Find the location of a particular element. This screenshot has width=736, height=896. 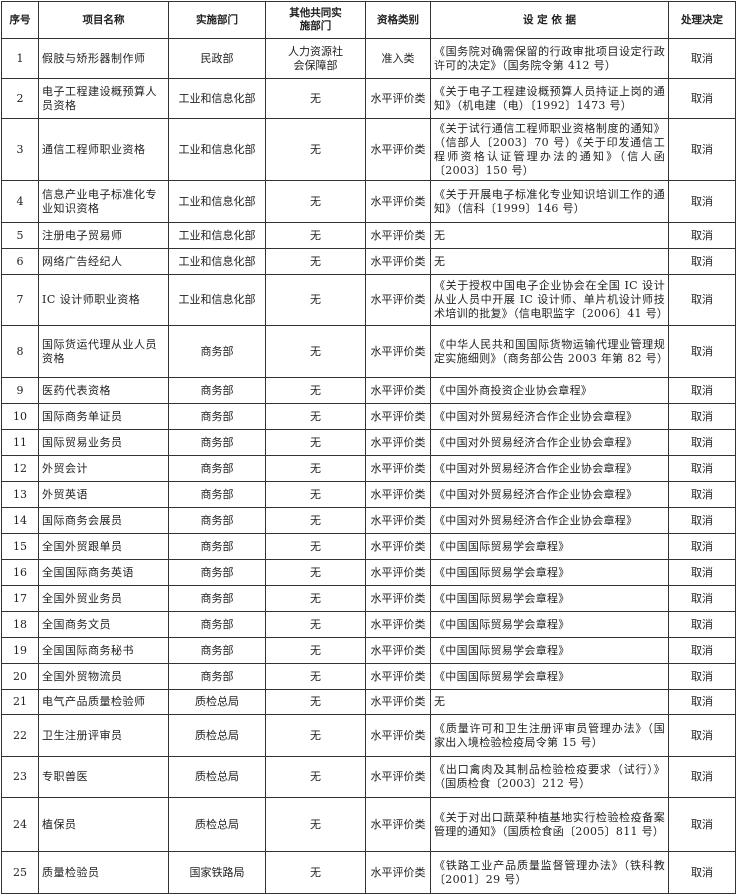

table-row: 9 医药代表资格 商务部无水平评价类 《中国外商投资企业协会章程》 取消 is located at coordinates (368, 390).